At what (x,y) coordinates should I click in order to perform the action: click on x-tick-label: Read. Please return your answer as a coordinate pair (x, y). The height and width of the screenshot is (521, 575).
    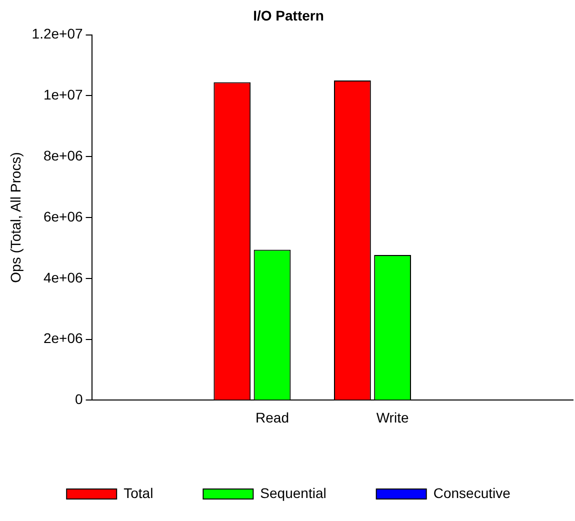
    Looking at the image, I should click on (272, 417).